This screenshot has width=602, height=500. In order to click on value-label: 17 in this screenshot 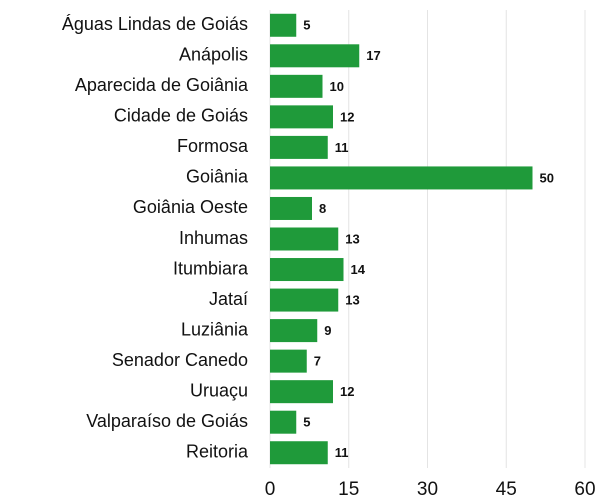, I will do `click(373, 55)`.